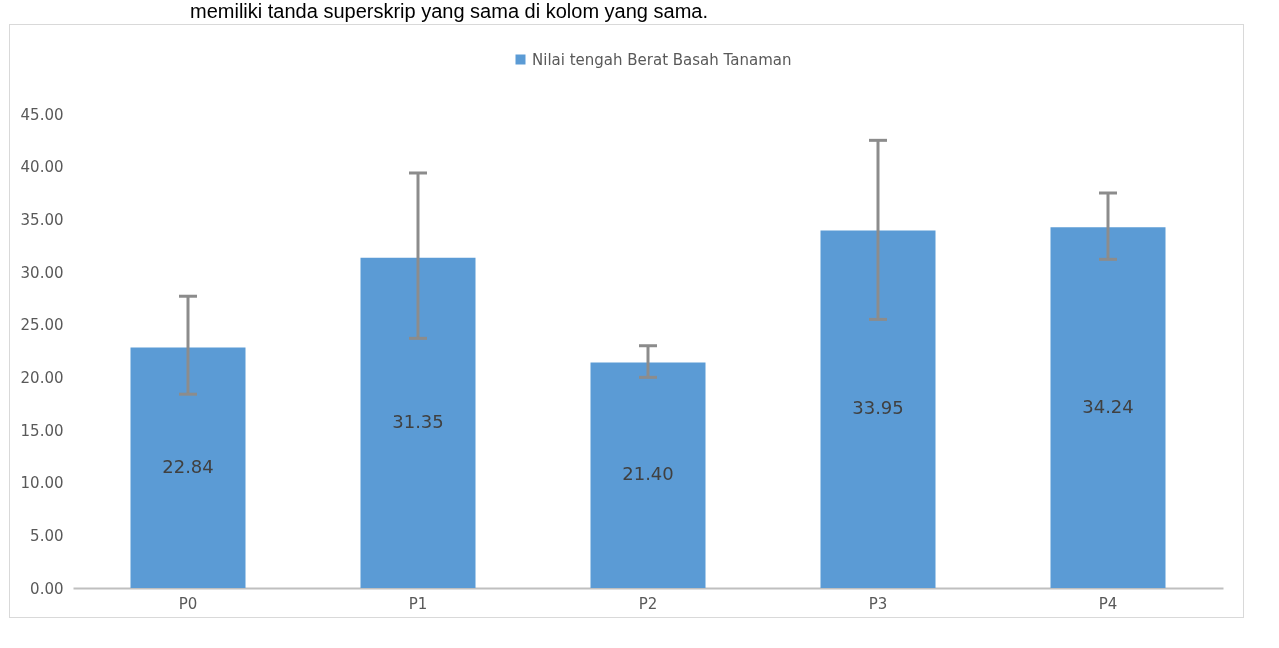 The width and height of the screenshot is (1279, 648). What do you see at coordinates (648, 603) in the screenshot?
I see `x-tick-label: P2` at bounding box center [648, 603].